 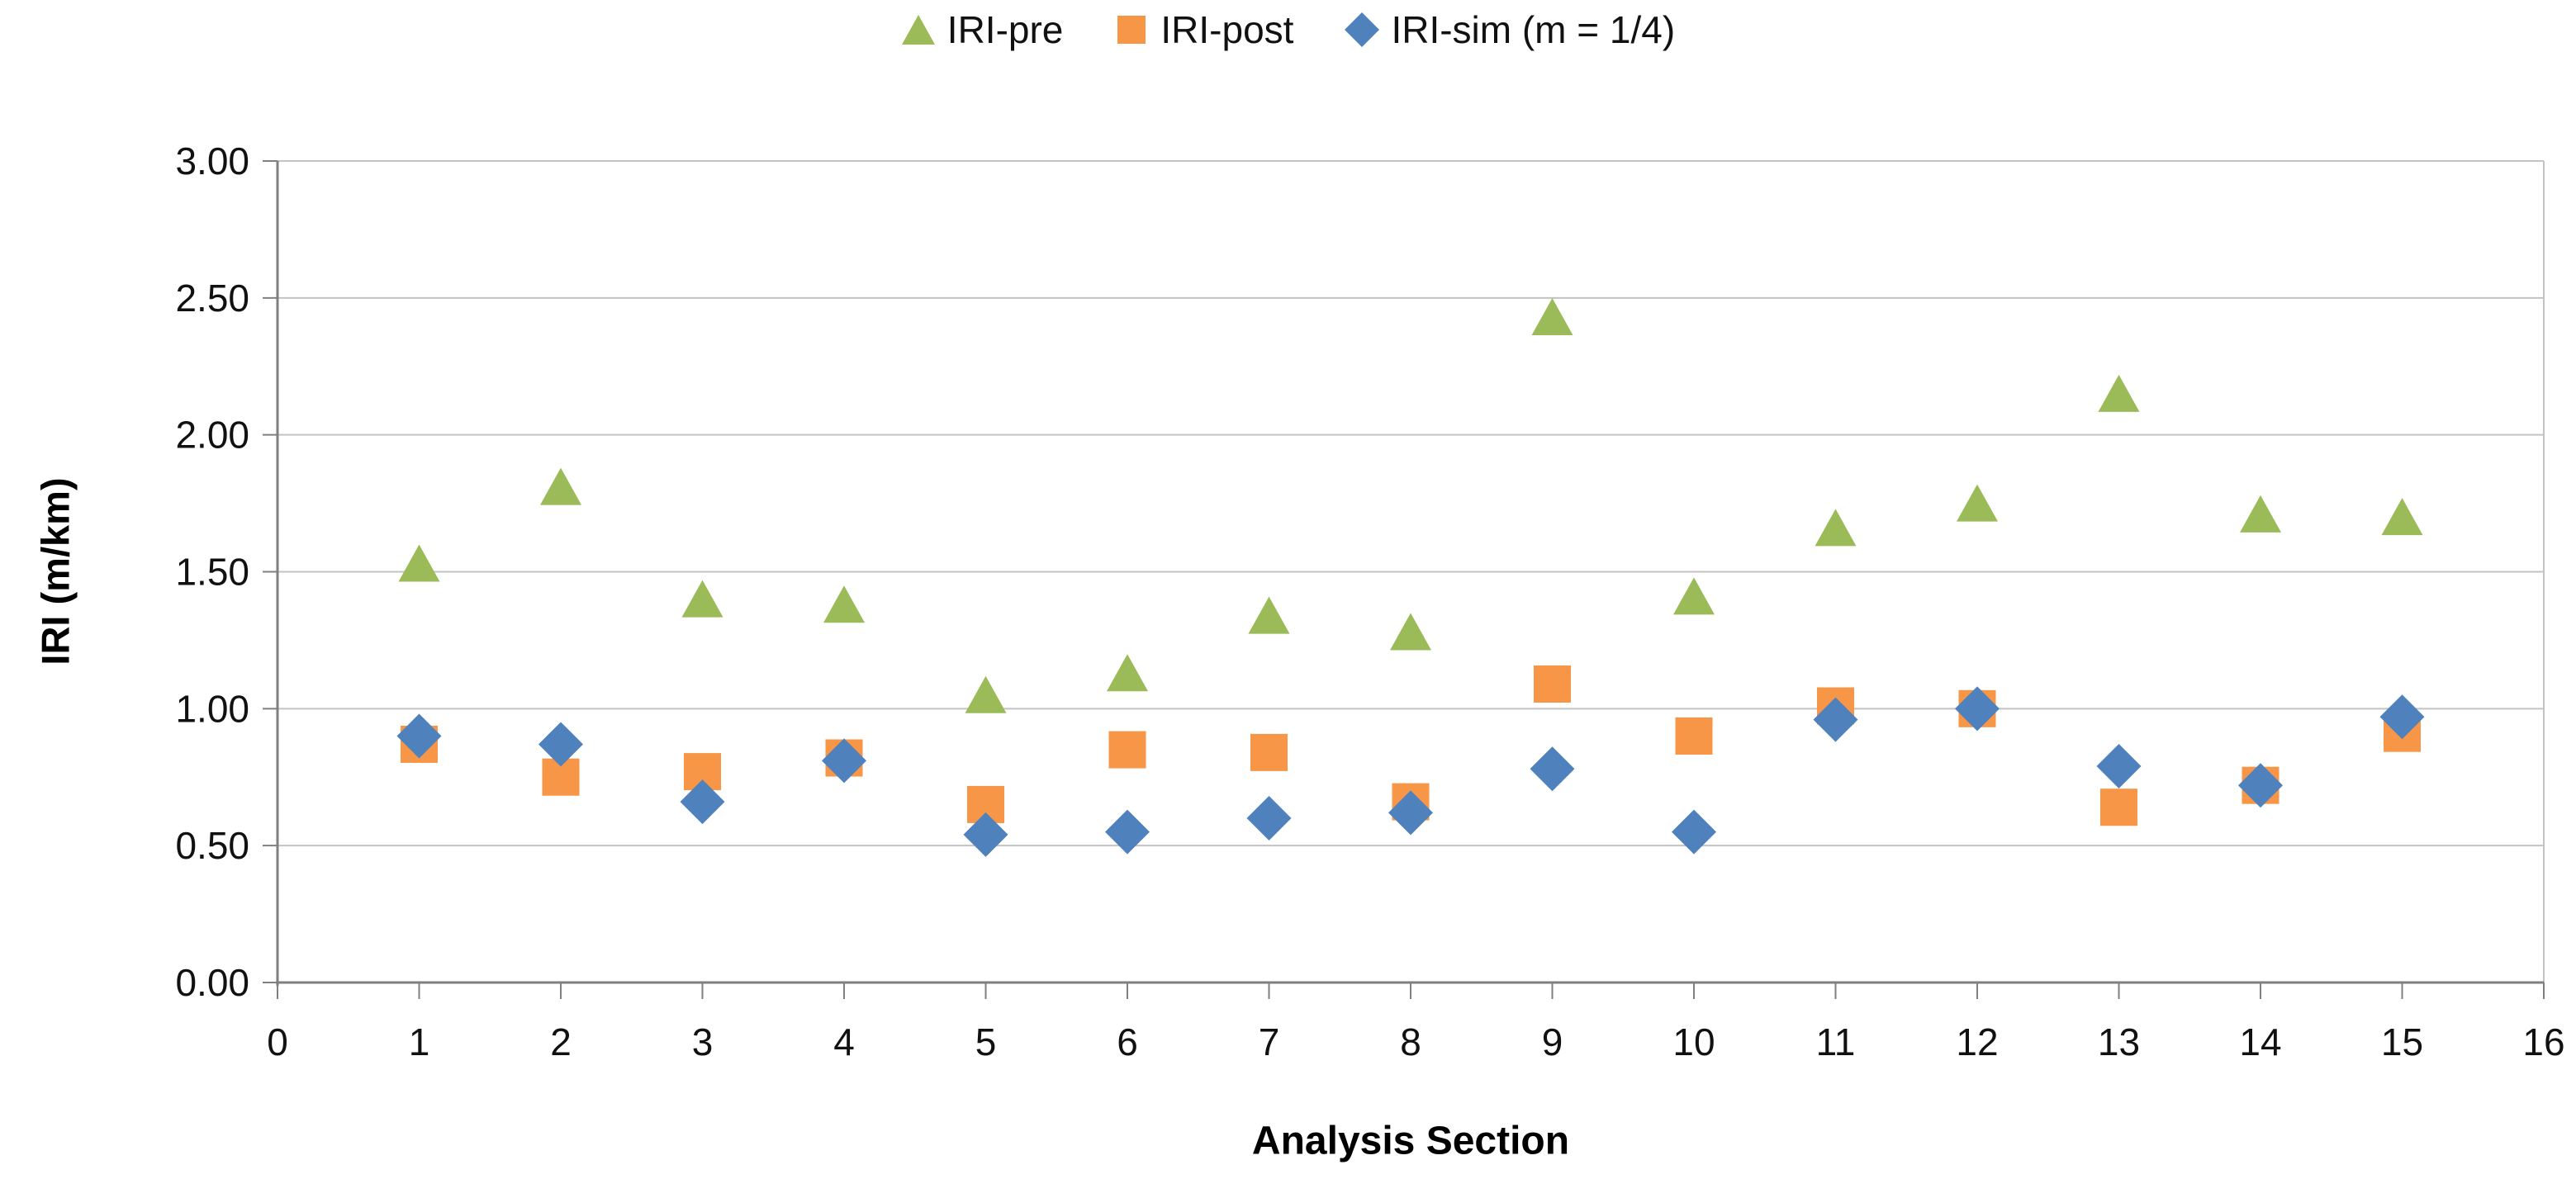 I want to click on x-tick-label: 16, so click(x=2543, y=1041).